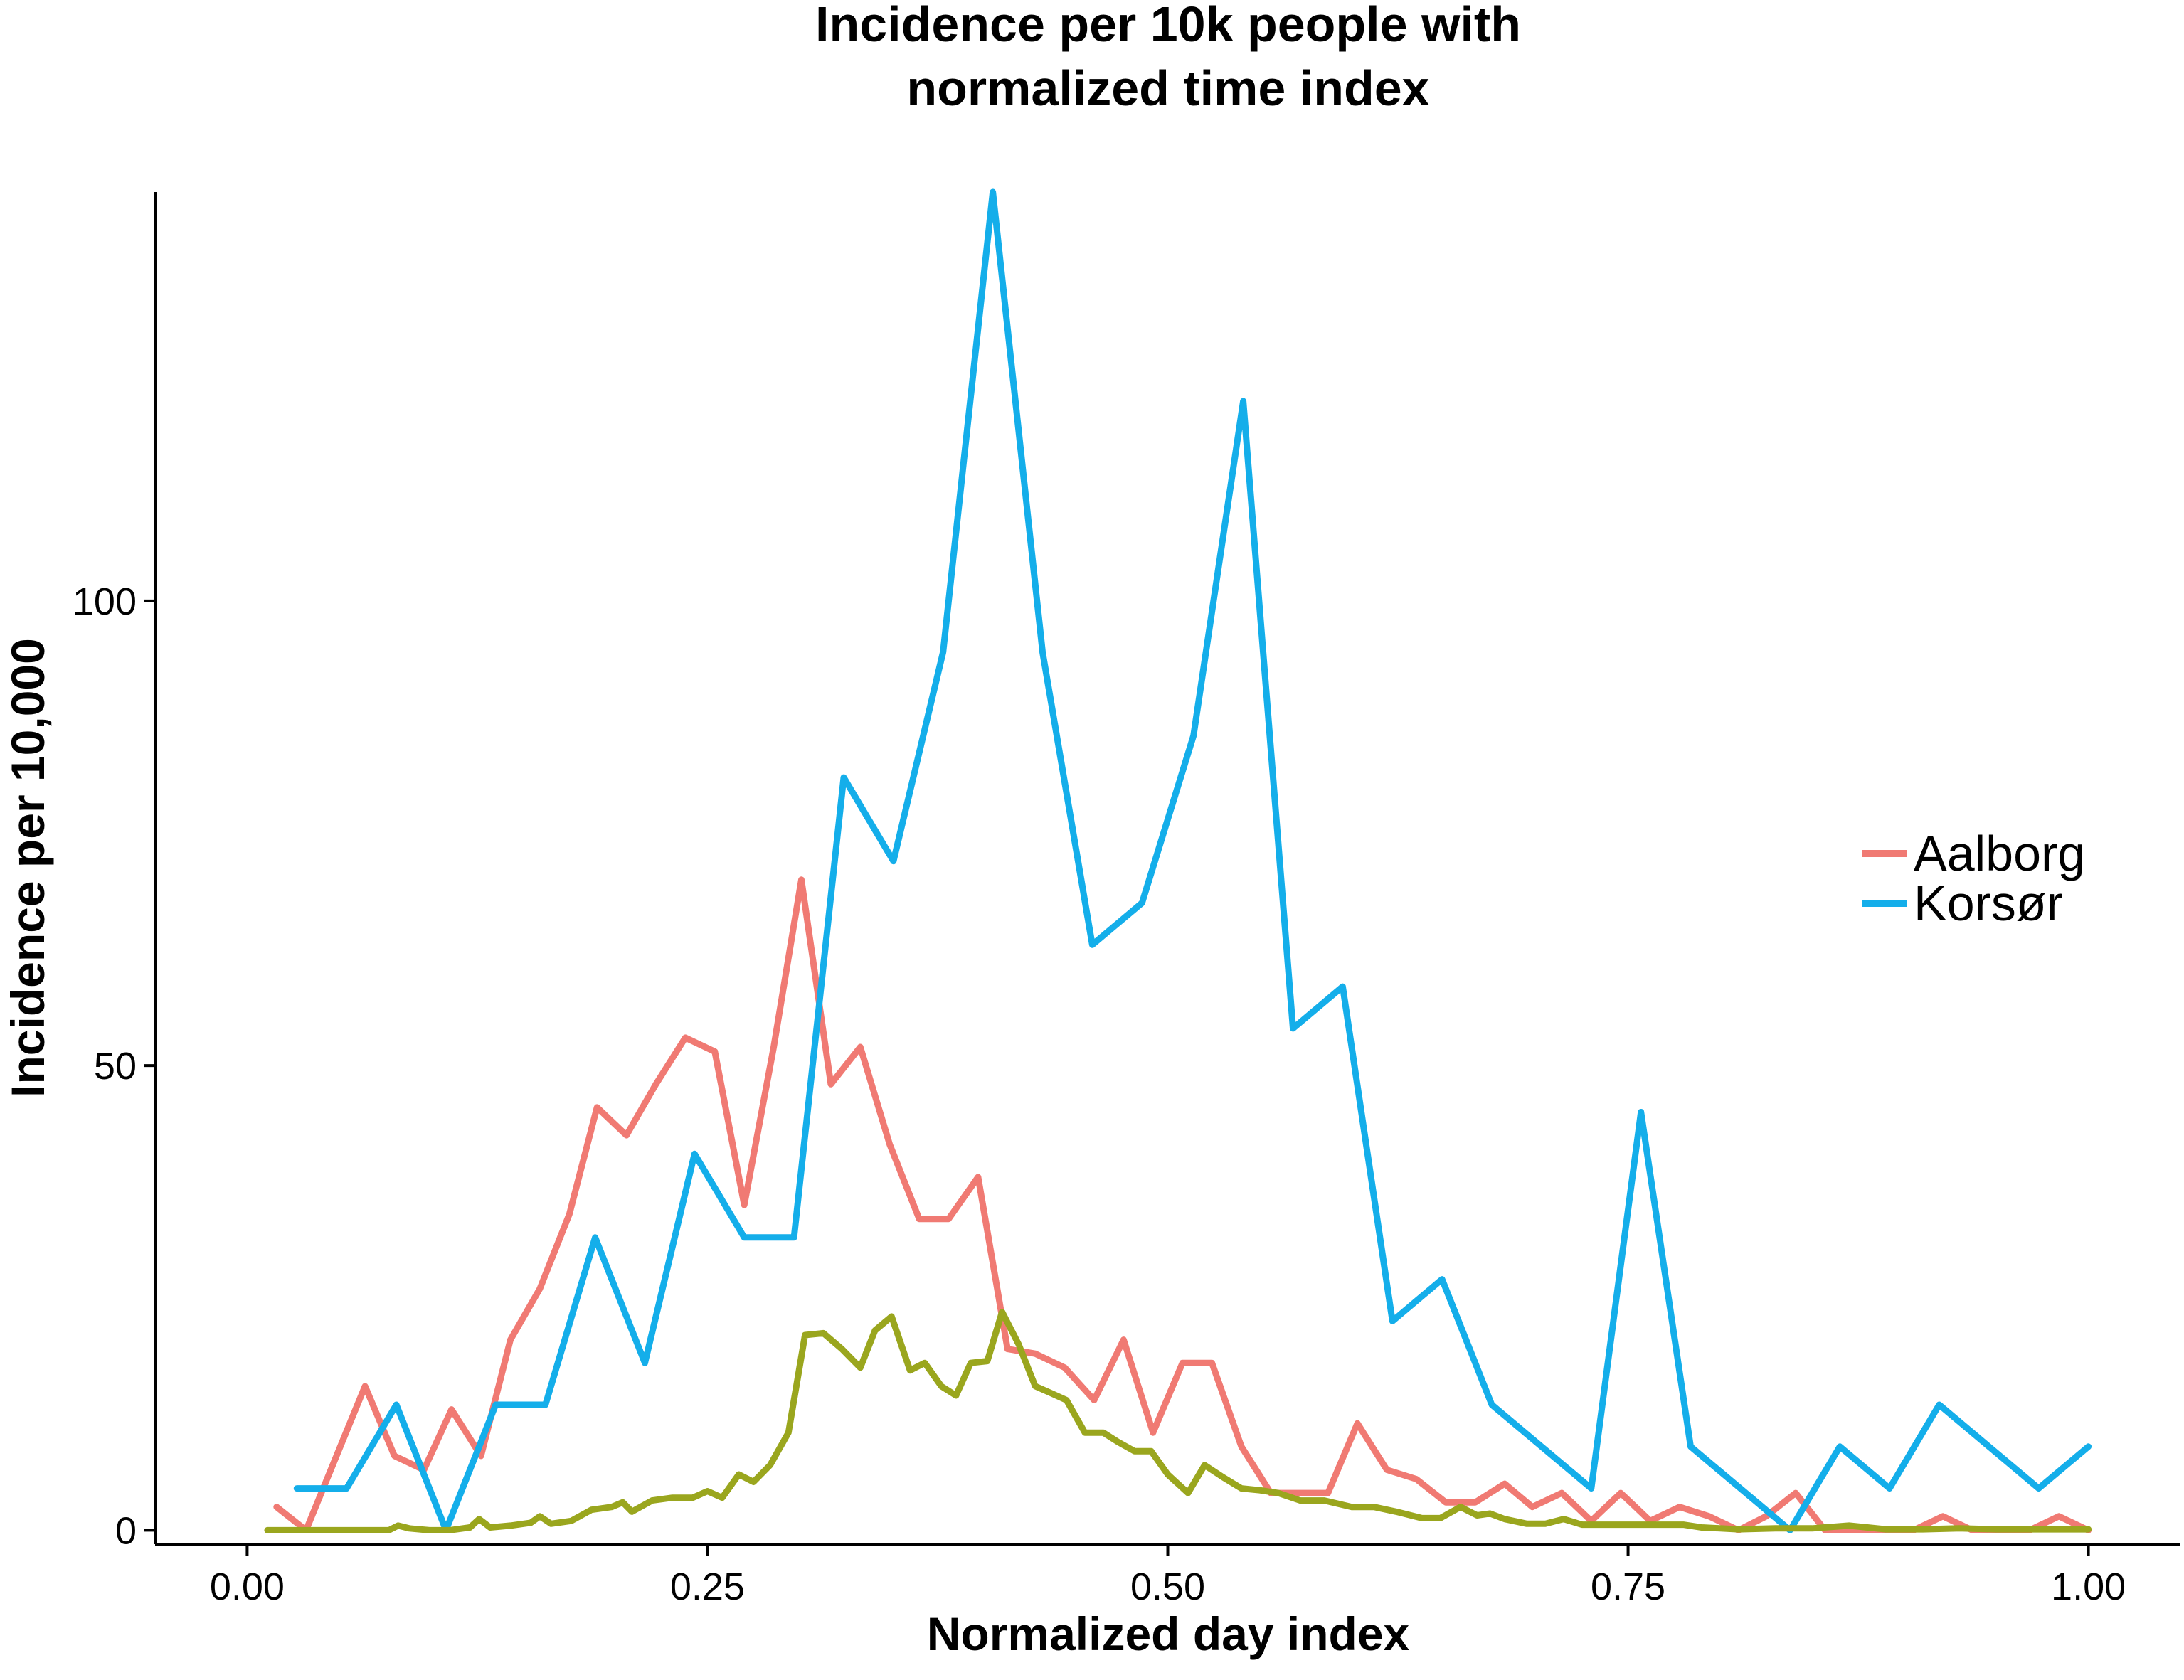  What do you see at coordinates (1988, 903) in the screenshot?
I see `legend-label-1: Korsør` at bounding box center [1988, 903].